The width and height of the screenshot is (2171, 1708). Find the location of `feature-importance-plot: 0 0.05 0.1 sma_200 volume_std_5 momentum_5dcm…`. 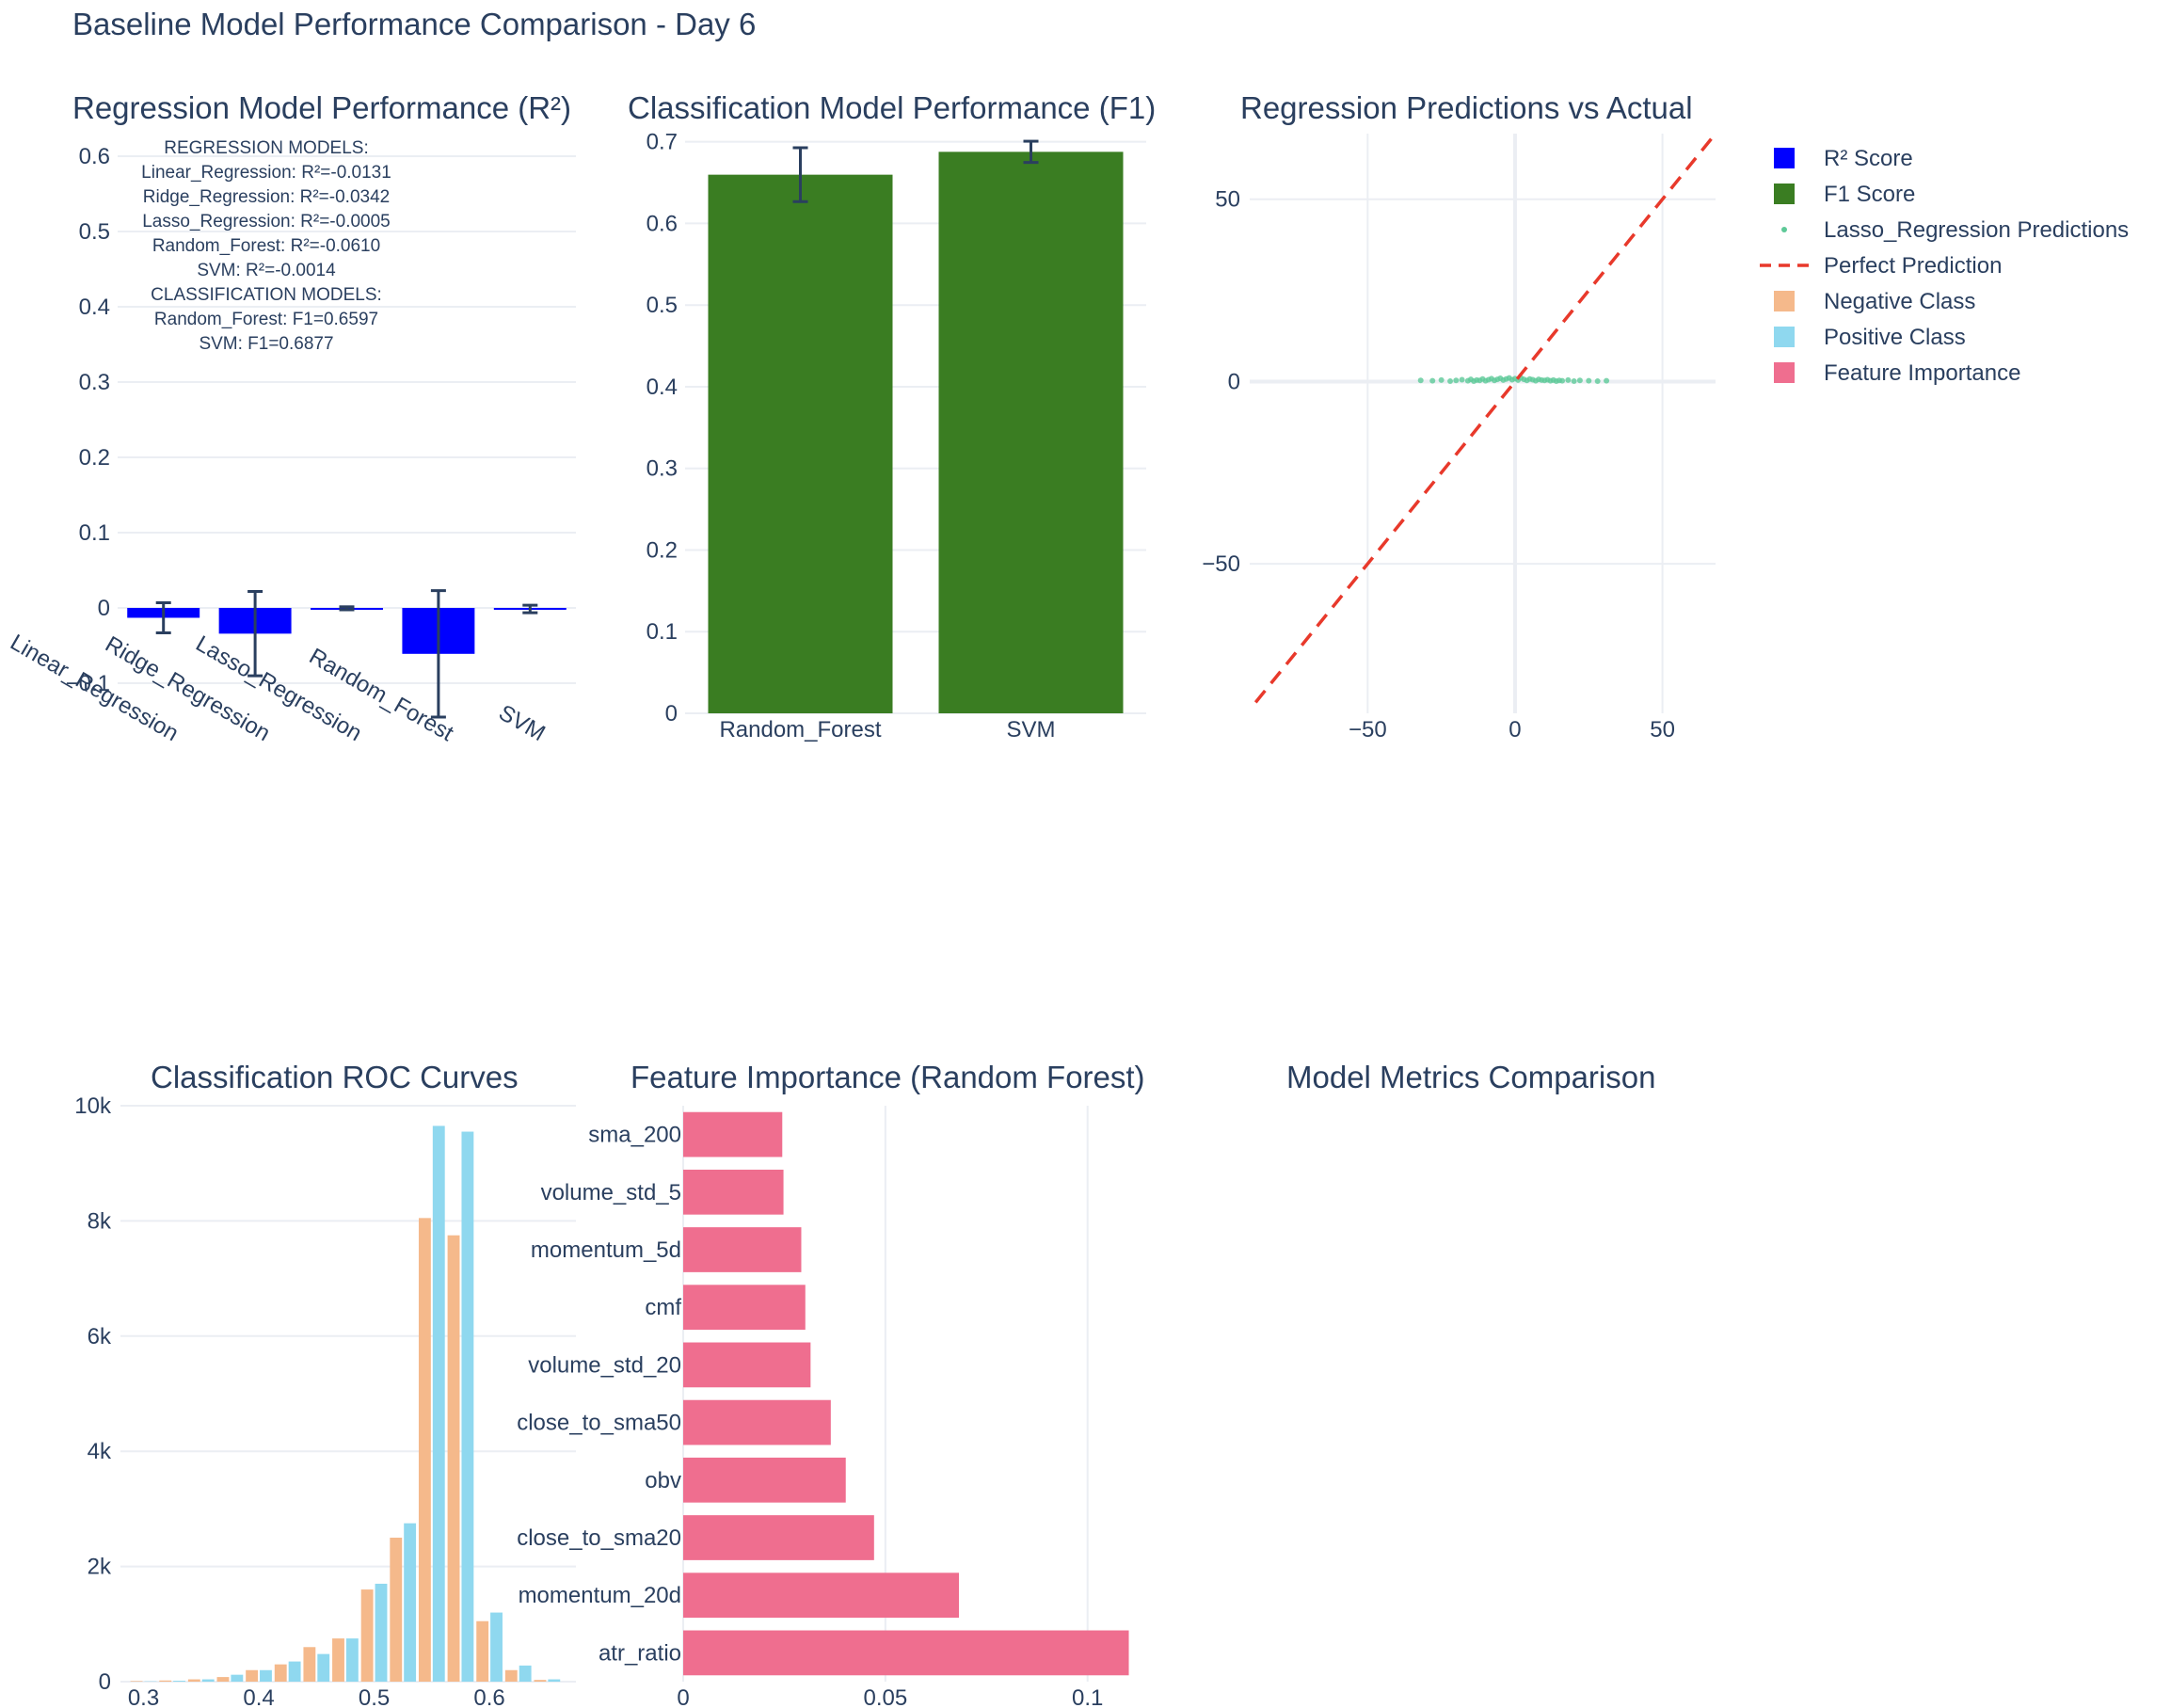

feature-importance-plot: 0 0.05 0.1 sma_200 volume_std_5 momentum_5dcm… is located at coordinates (823, 1407).